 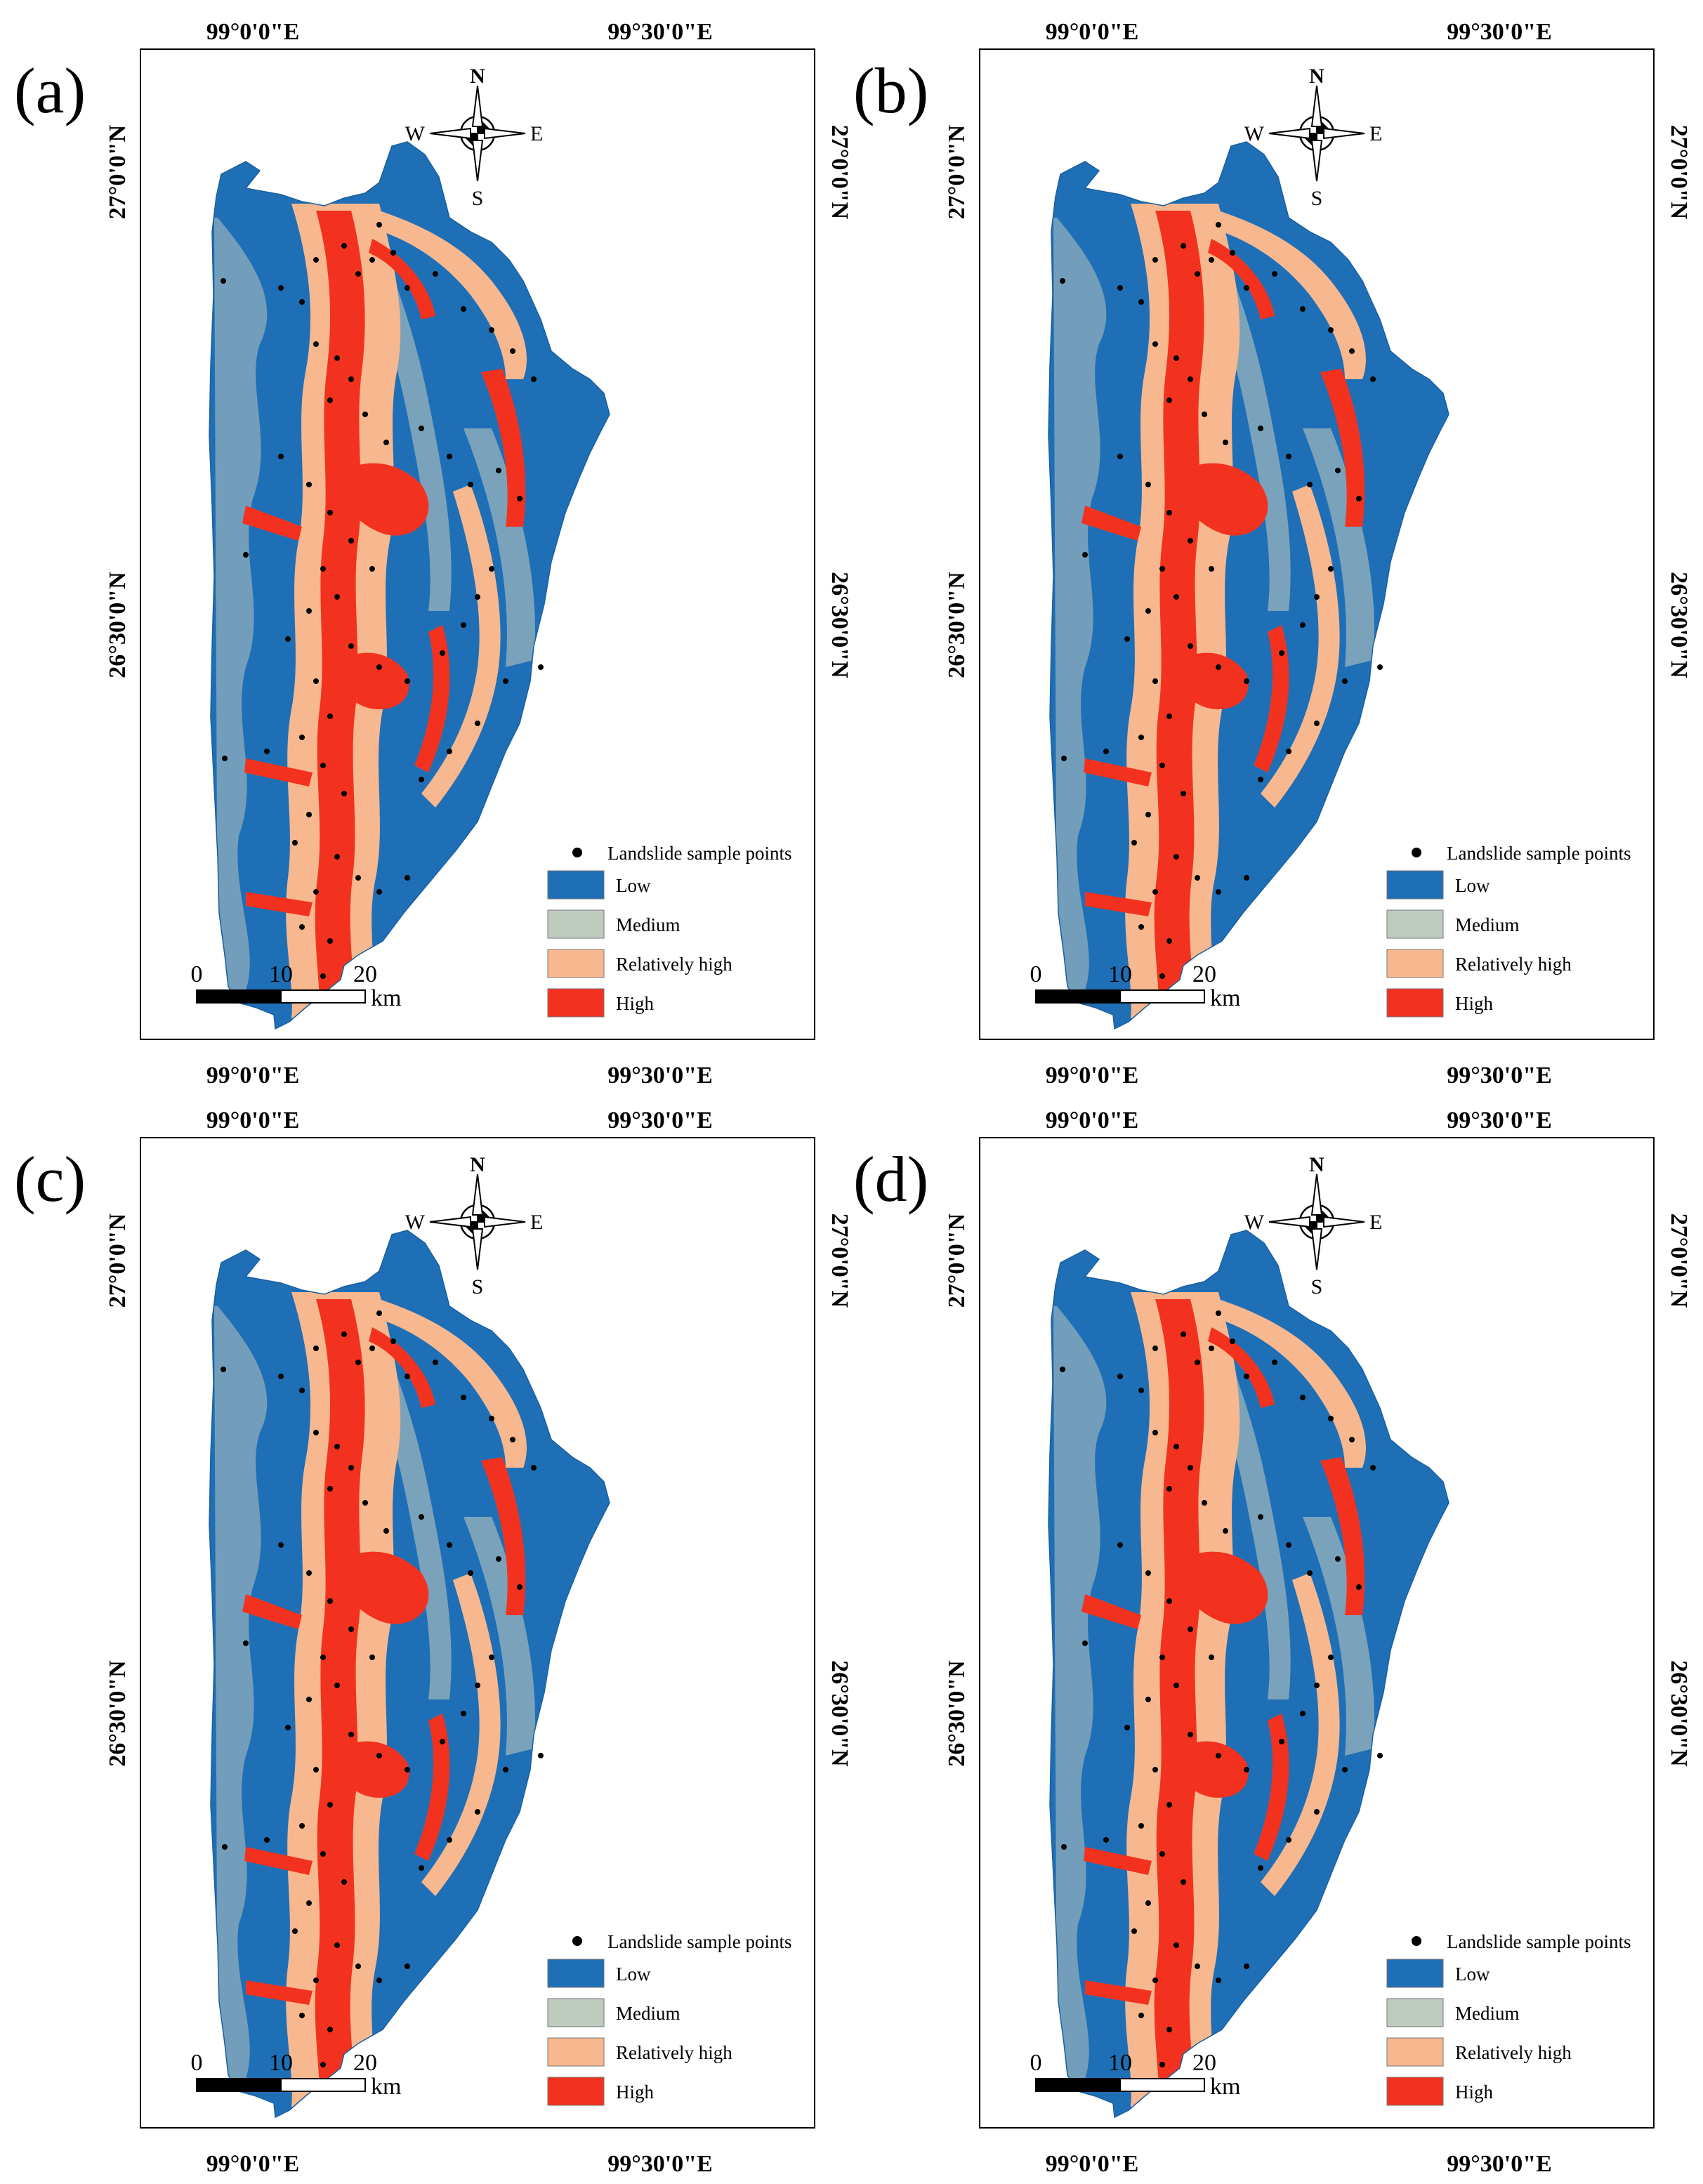 What do you see at coordinates (840, 172) in the screenshot?
I see `lat-right-top-a: 27°0'0"N` at bounding box center [840, 172].